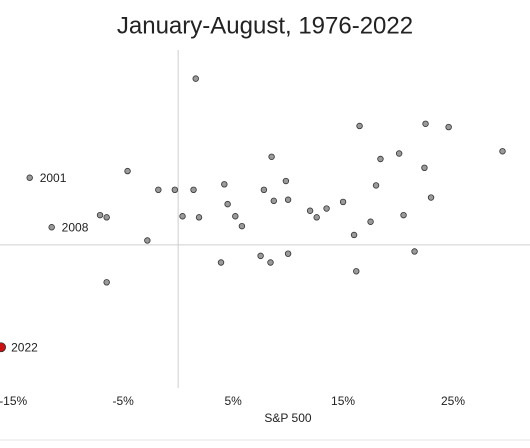 The image size is (530, 448). Describe the element at coordinates (287, 418) in the screenshot. I see `x-axis-label: S&P 500` at that location.